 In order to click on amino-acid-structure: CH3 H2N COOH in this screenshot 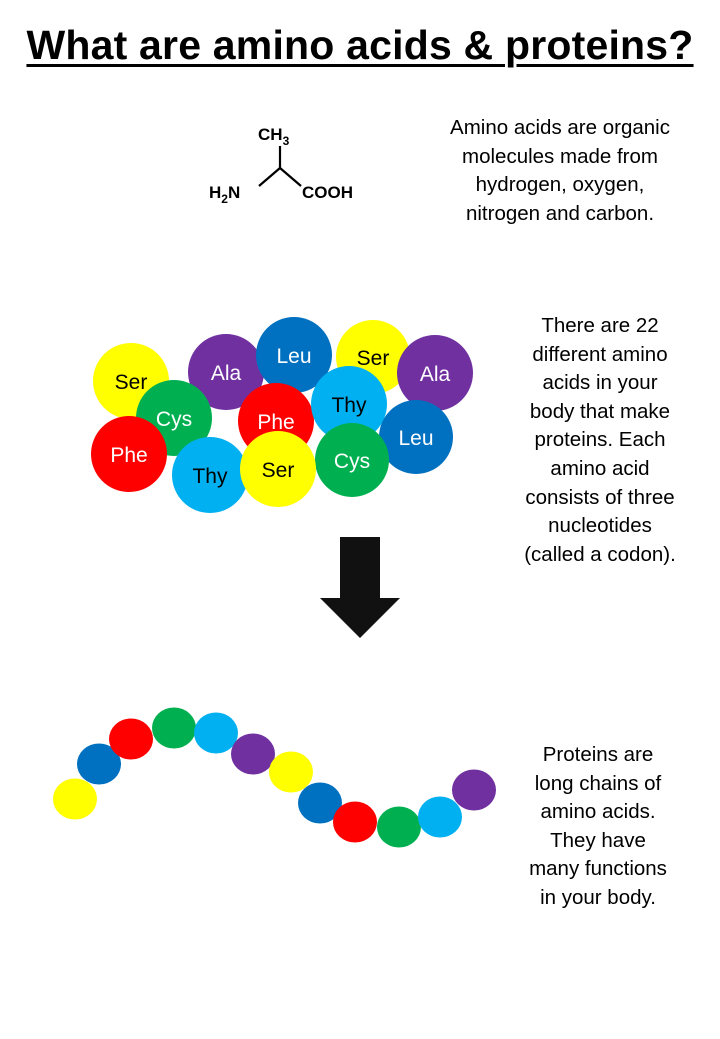, I will do `click(281, 165)`.